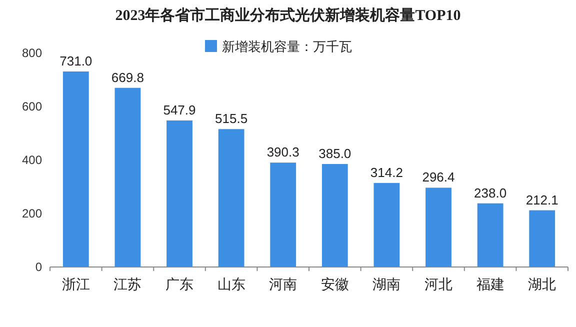 The image size is (576, 327). Describe the element at coordinates (38, 267) in the screenshot. I see `y-tick-label: 0` at that location.